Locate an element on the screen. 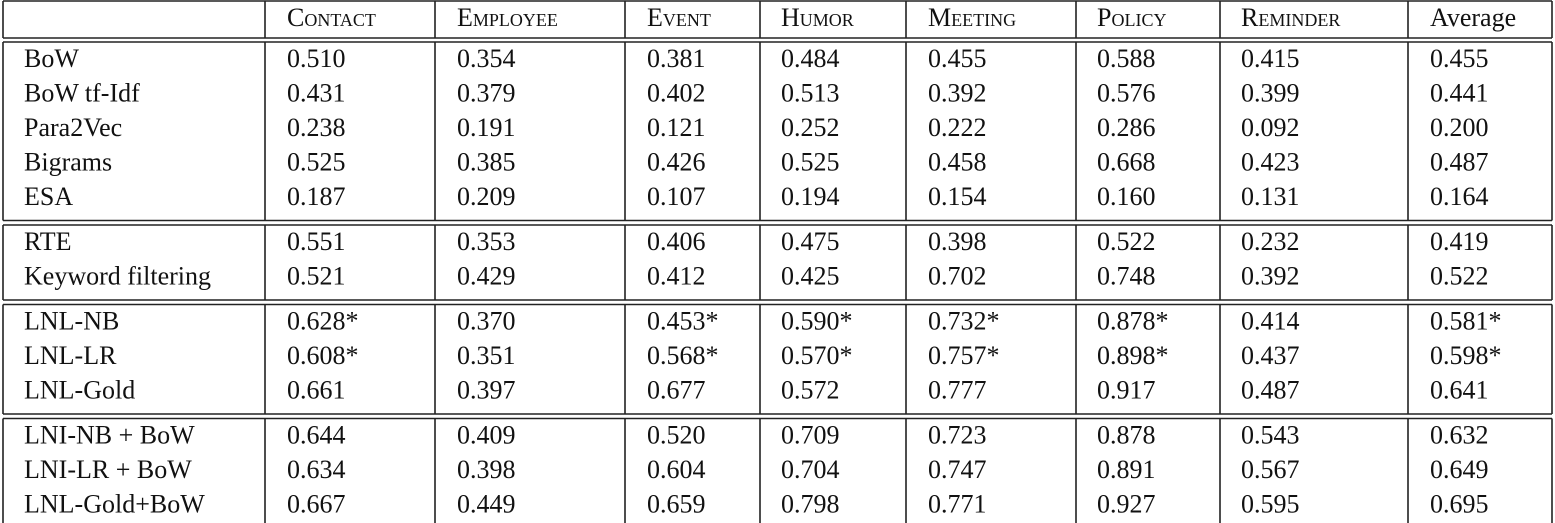 This screenshot has width=1555, height=523. cell: 0.510 is located at coordinates (316, 58).